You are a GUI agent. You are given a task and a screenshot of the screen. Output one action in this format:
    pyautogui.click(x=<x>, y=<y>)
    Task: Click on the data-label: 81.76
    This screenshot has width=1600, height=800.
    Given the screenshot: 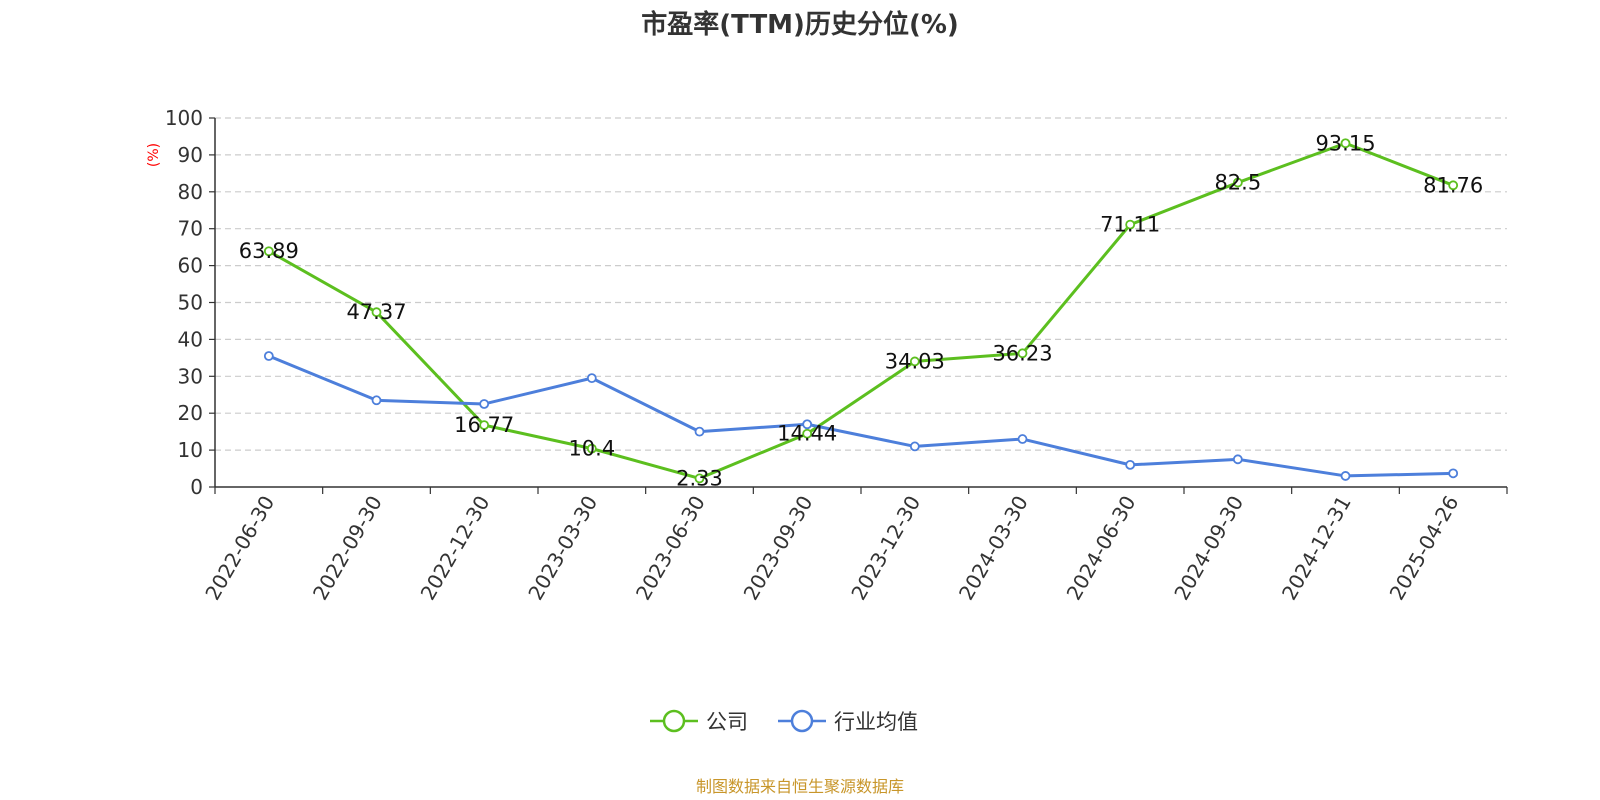 What is the action you would take?
    pyautogui.click(x=1453, y=185)
    